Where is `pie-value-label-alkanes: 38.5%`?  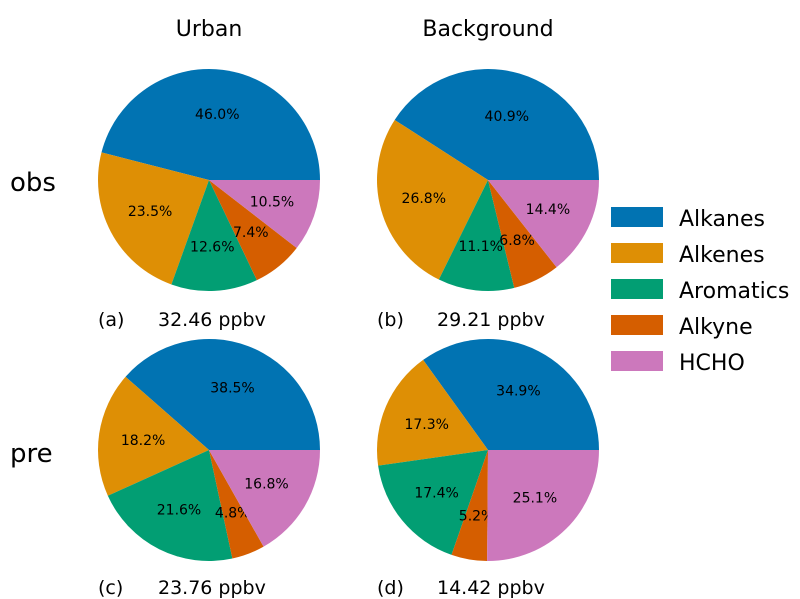
pie-value-label-alkanes: 38.5% is located at coordinates (232, 389).